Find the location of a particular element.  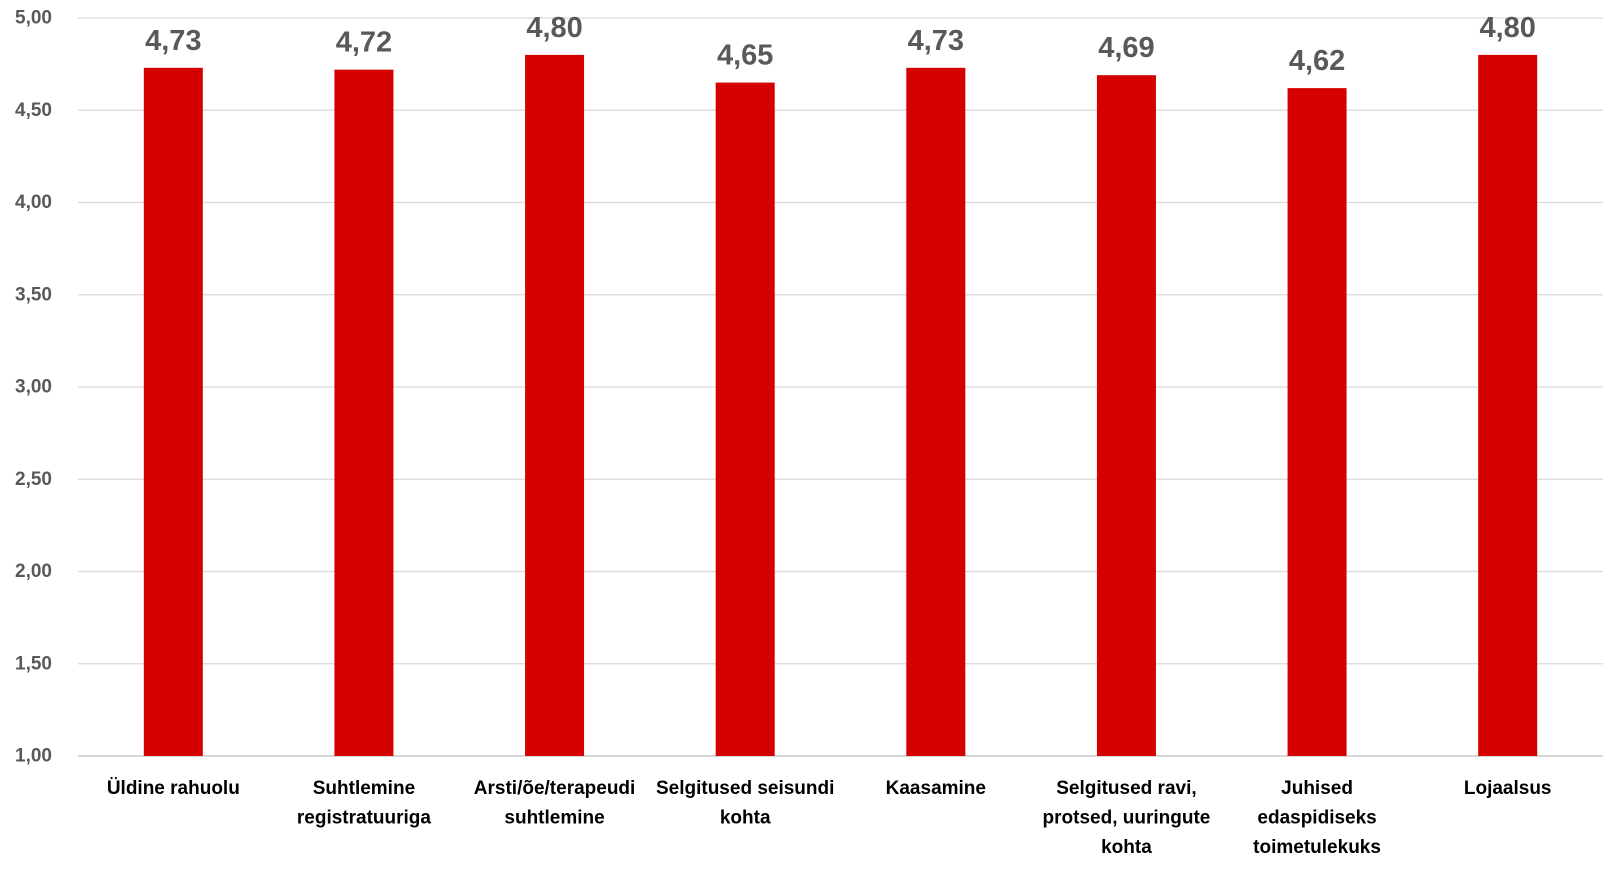

data-label: 4,65 is located at coordinates (745, 56).